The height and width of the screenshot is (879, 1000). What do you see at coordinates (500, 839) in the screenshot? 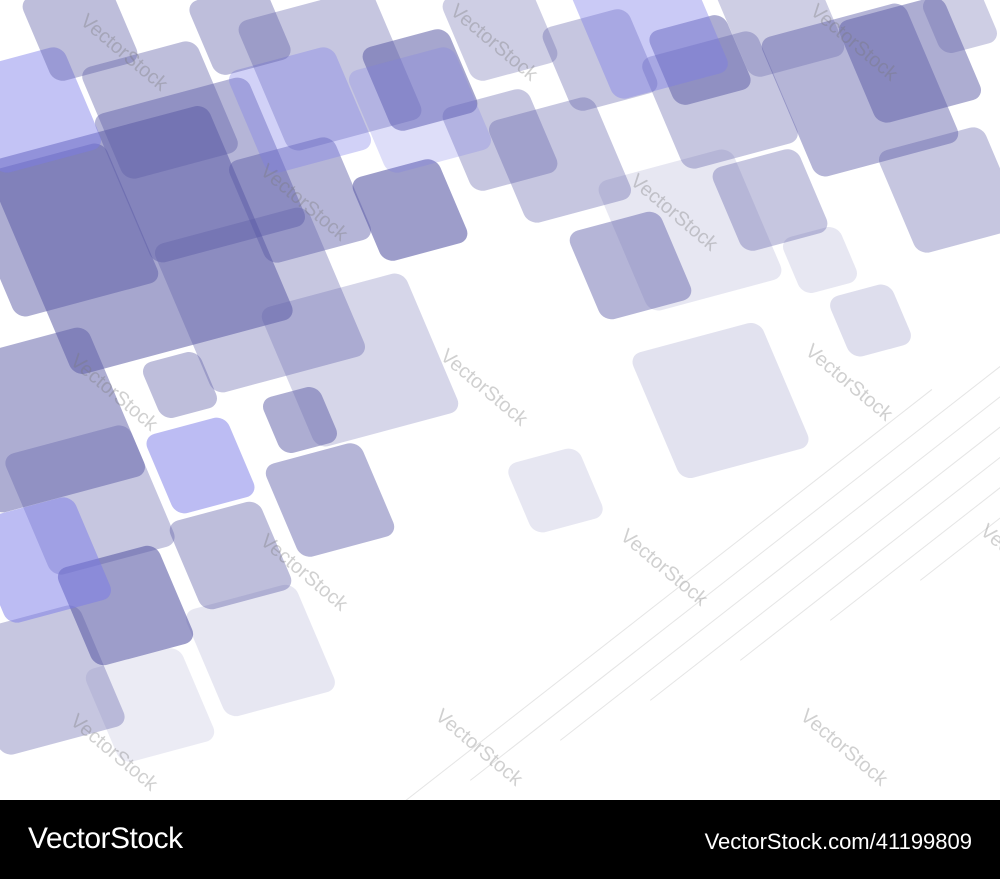
I see `footer-bar: VectorStock VectorStock.com/41199809` at bounding box center [500, 839].